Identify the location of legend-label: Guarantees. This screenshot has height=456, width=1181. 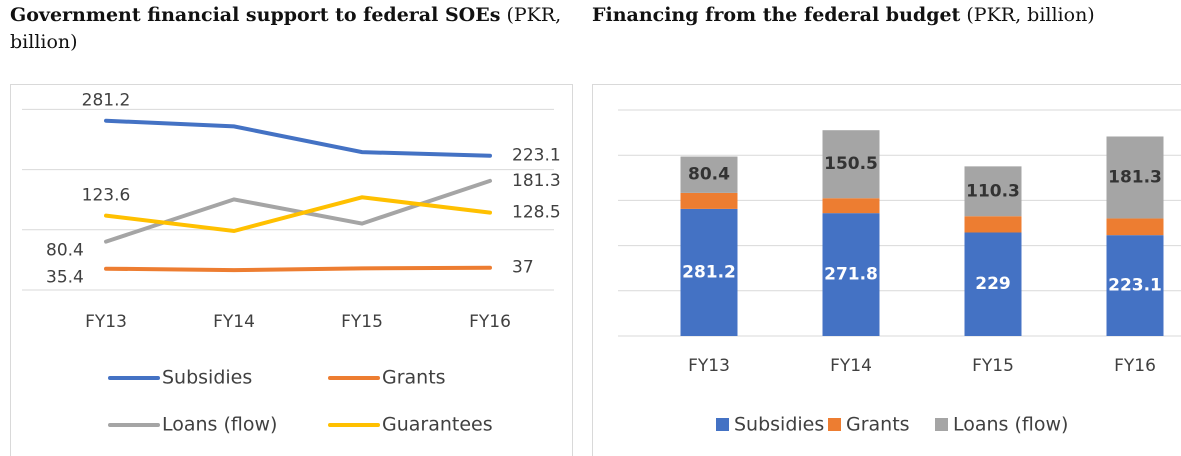
(437, 425).